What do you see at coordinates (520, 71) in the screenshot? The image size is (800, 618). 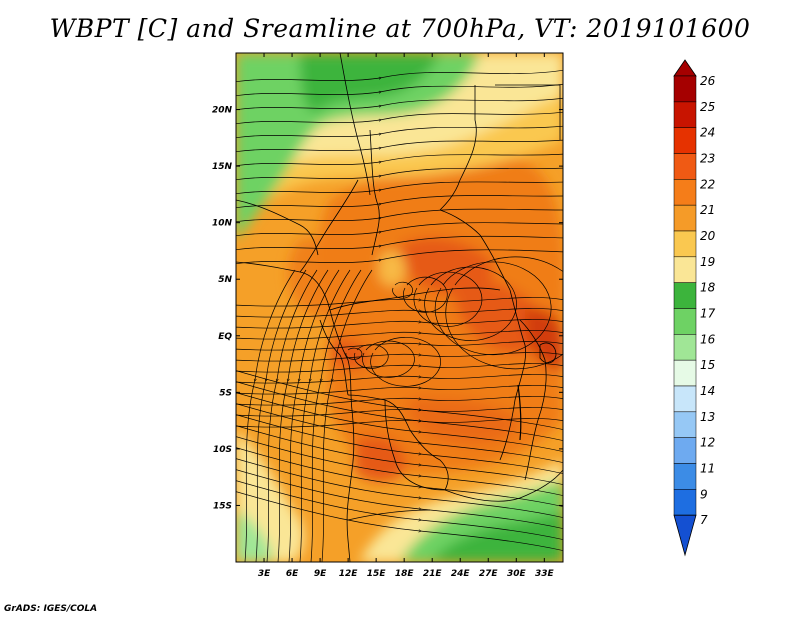 I see `wbpt-band-19-northeast` at bounding box center [520, 71].